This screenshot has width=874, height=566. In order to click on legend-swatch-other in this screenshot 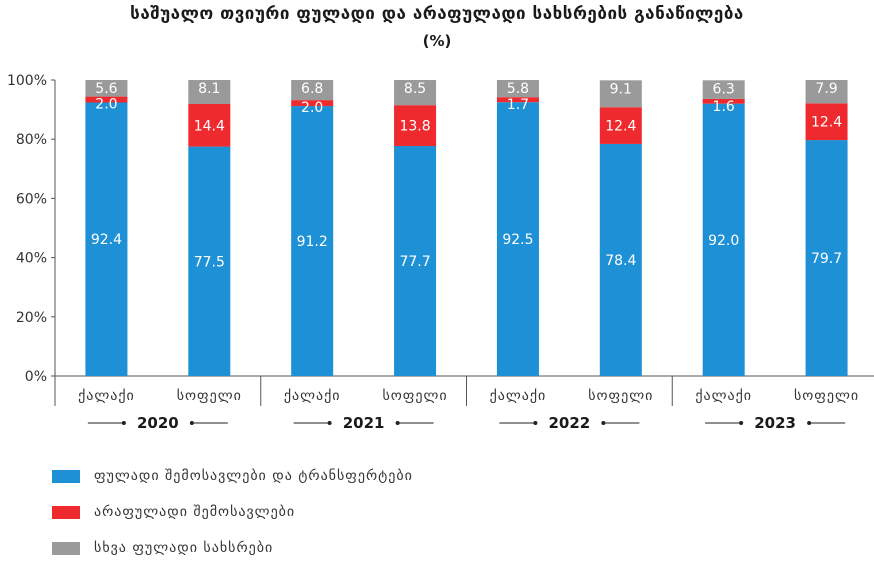, I will do `click(66, 548)`.